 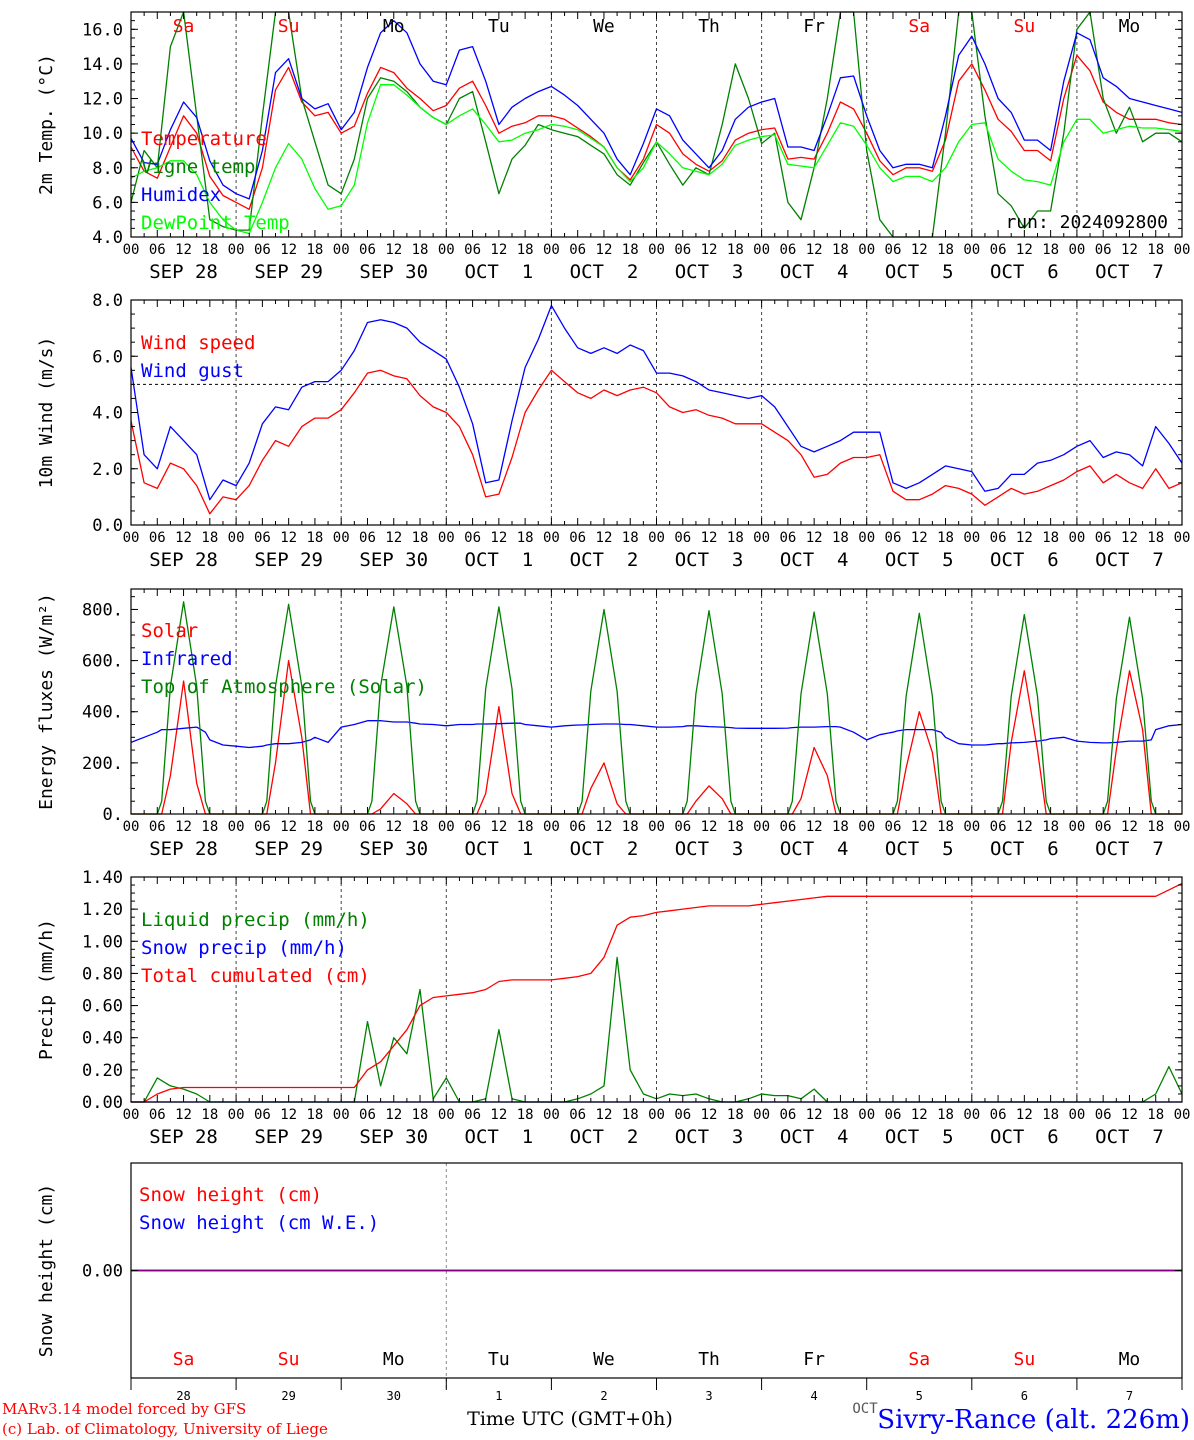 I want to click on day-number-label: 3, so click(x=708, y=1396).